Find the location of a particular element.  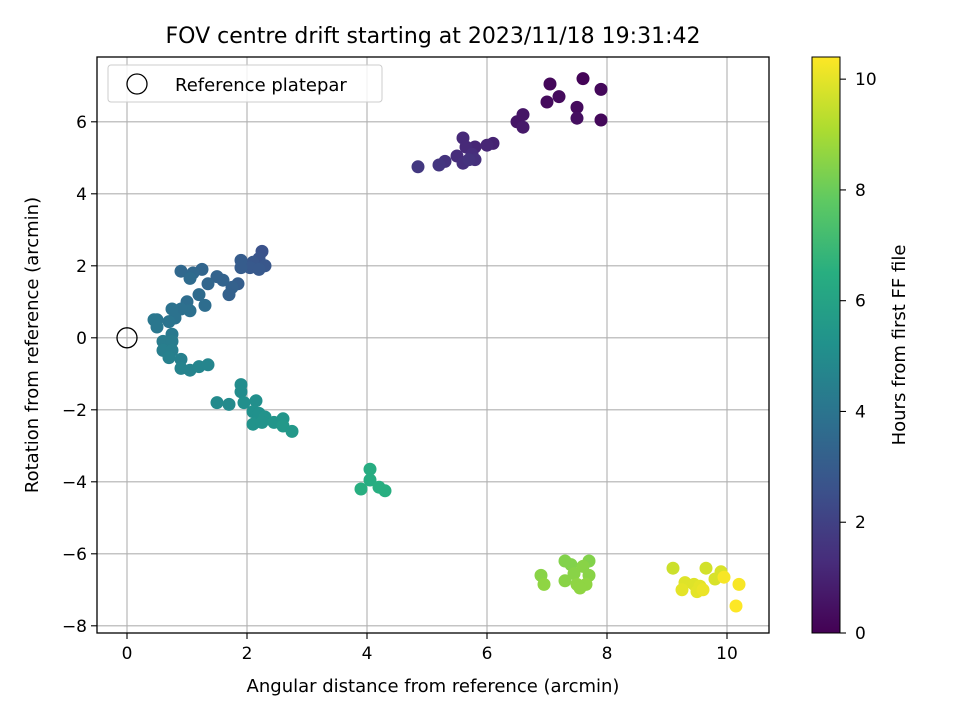

colorbar: 0 2 4 6 8 10 Hours from first FF file is located at coordinates (860, 350).